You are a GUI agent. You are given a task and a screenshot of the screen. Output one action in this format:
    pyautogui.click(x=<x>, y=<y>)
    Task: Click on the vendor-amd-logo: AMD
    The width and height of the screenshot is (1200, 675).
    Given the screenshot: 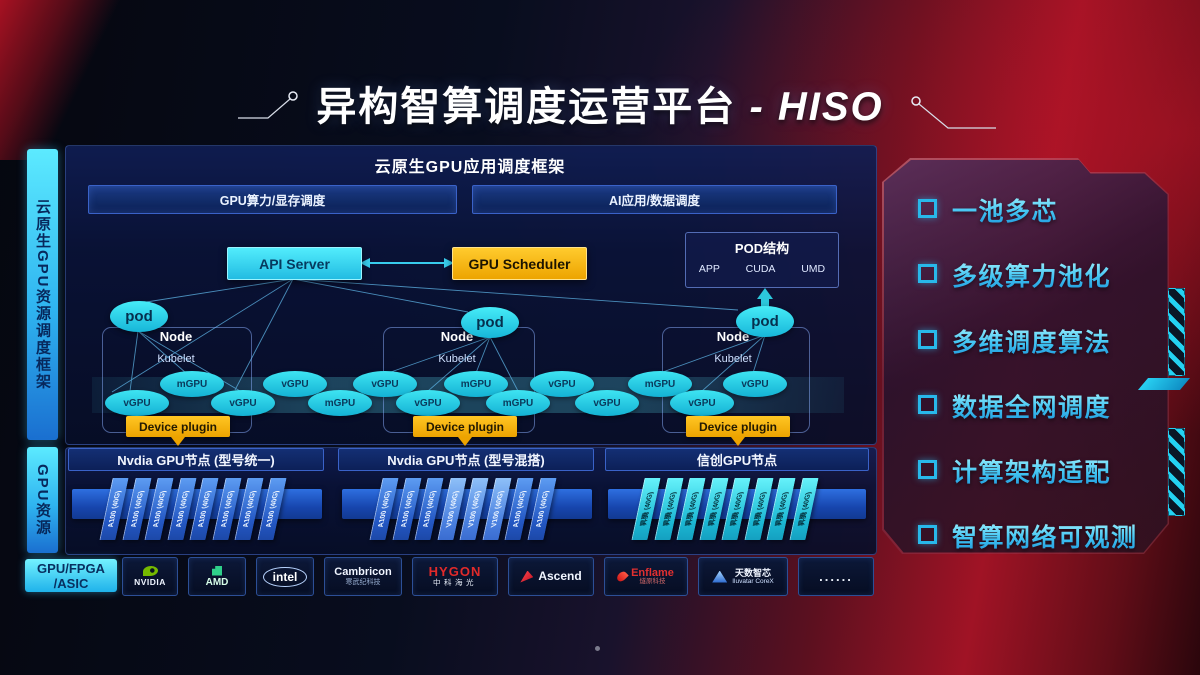 What is the action you would take?
    pyautogui.click(x=217, y=576)
    